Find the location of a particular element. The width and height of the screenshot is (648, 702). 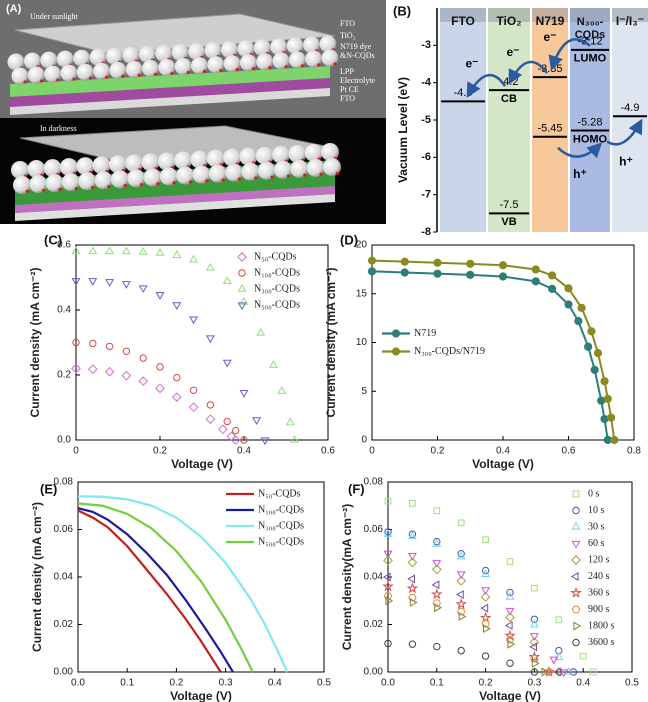

legend-marker is located at coordinates (576, 592).